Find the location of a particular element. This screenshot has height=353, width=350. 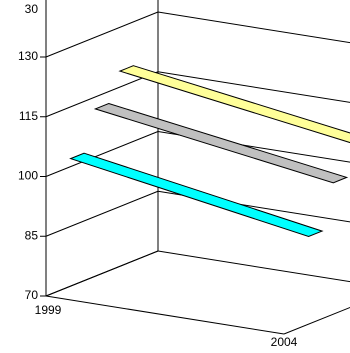

x-category-label: 1999 is located at coordinates (48, 310).